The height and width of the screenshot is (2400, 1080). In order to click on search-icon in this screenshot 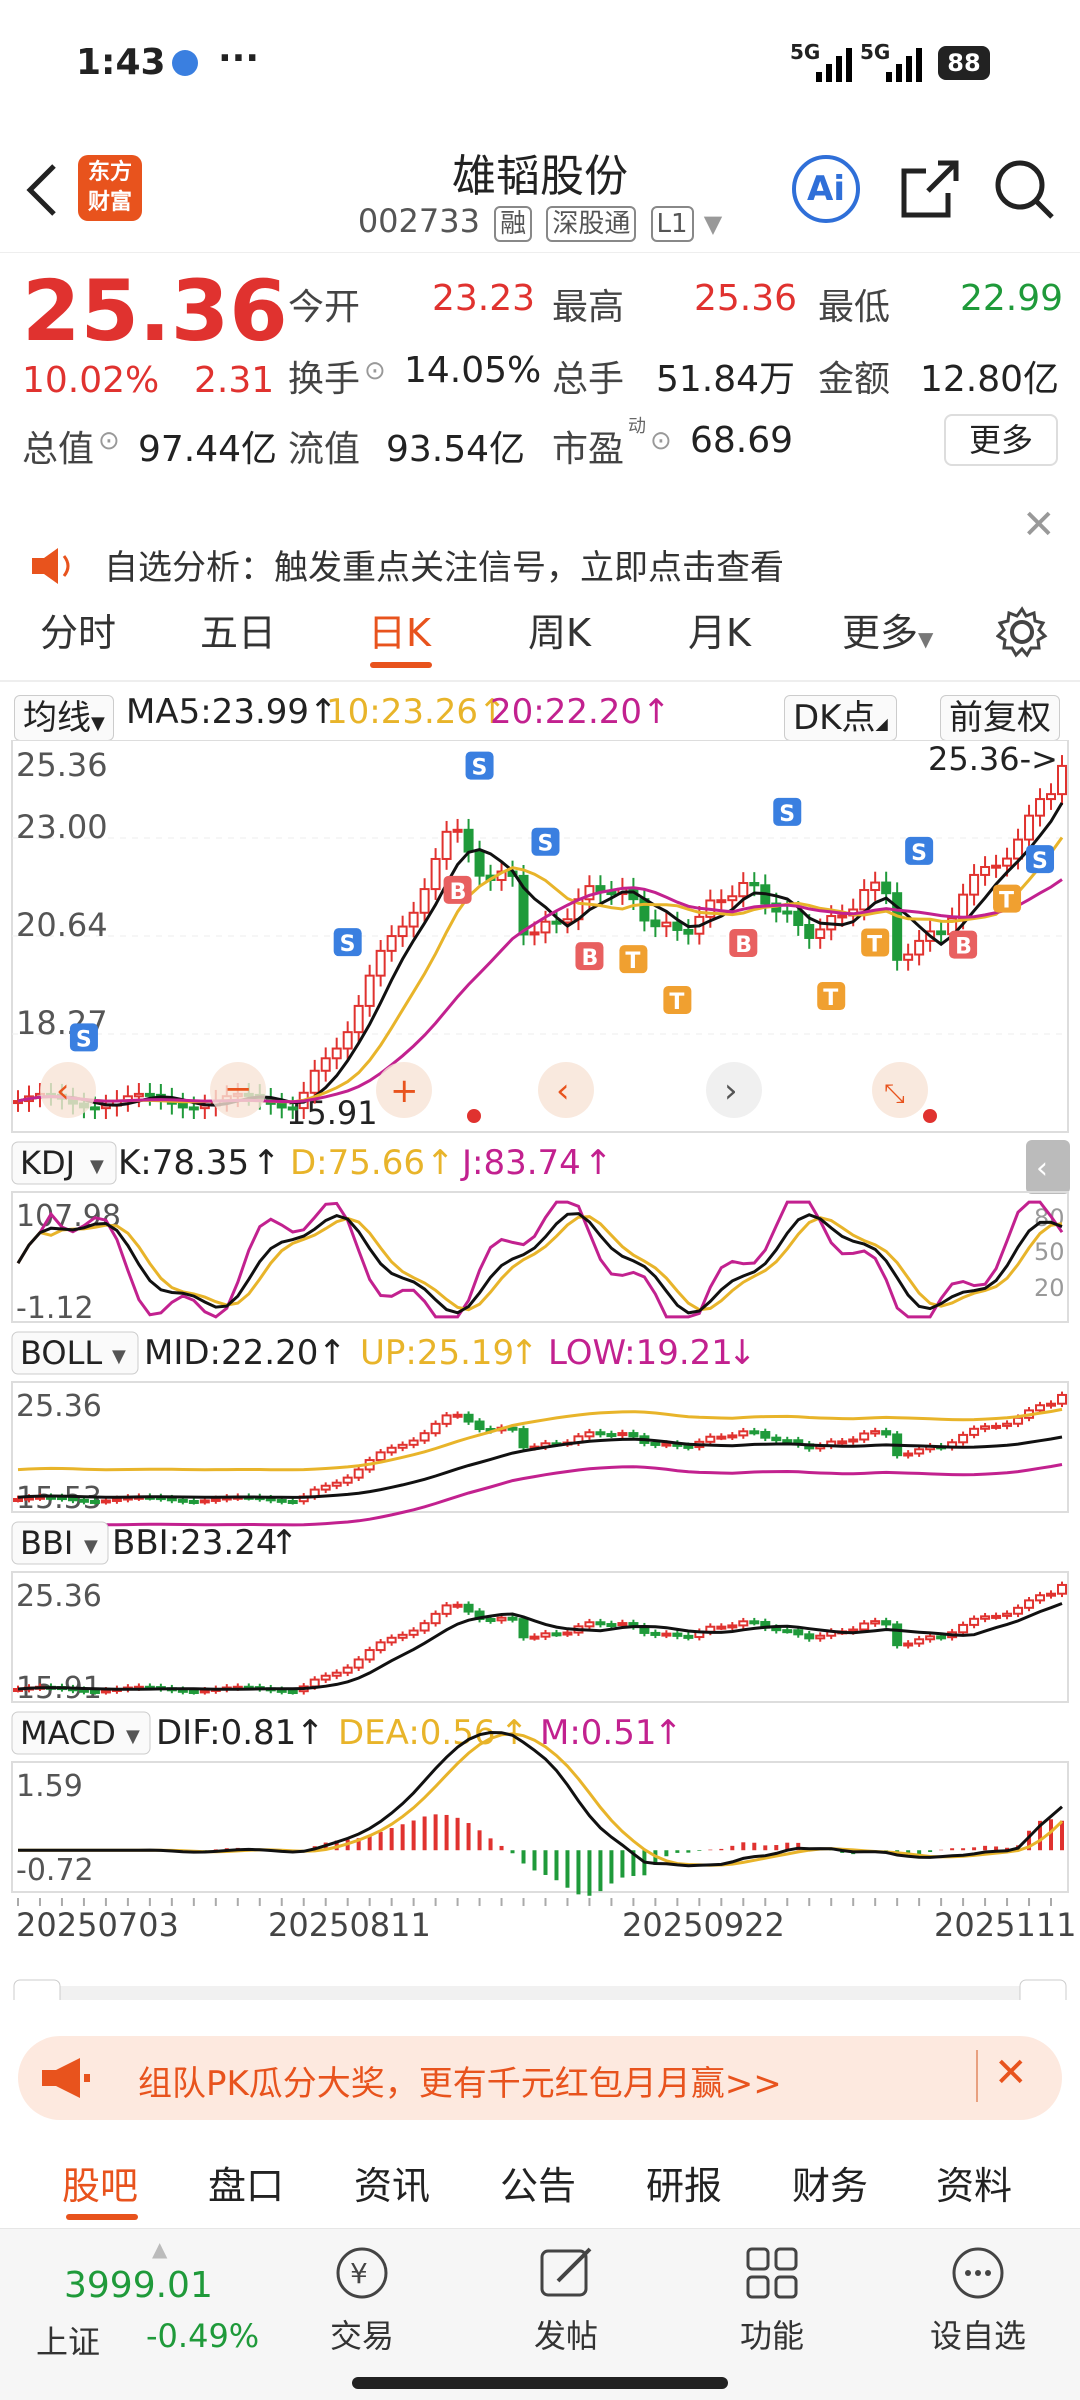, I will do `click(1024, 191)`.